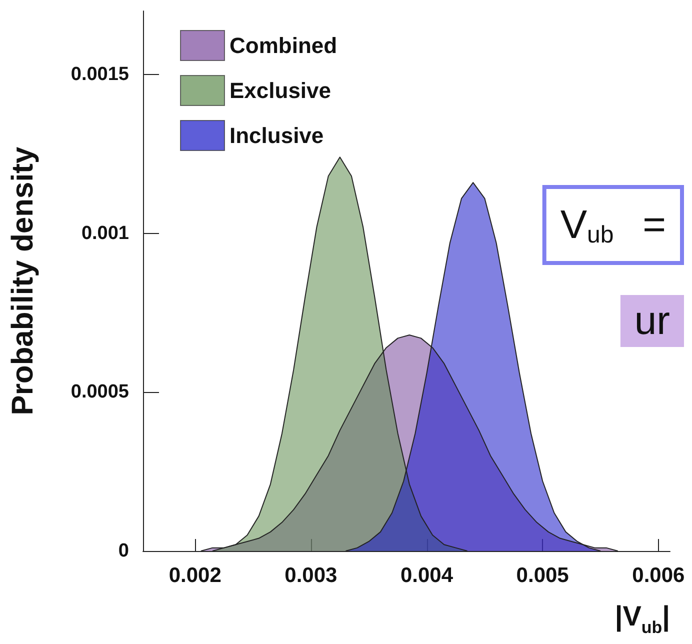 Image resolution: width=692 pixels, height=644 pixels. I want to click on y-axis-title: Probability density, so click(23, 281).